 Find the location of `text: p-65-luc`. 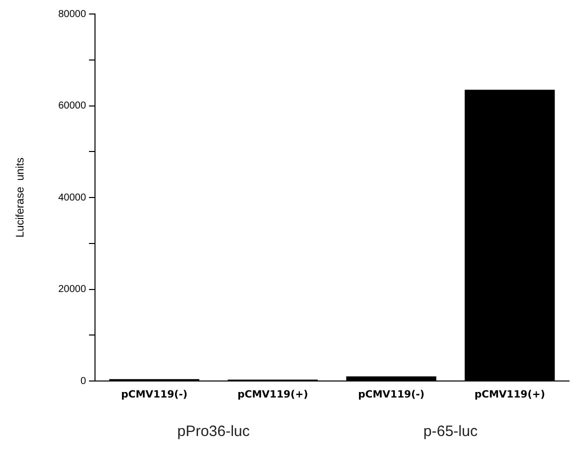

text: p-65-luc is located at coordinates (450, 431).